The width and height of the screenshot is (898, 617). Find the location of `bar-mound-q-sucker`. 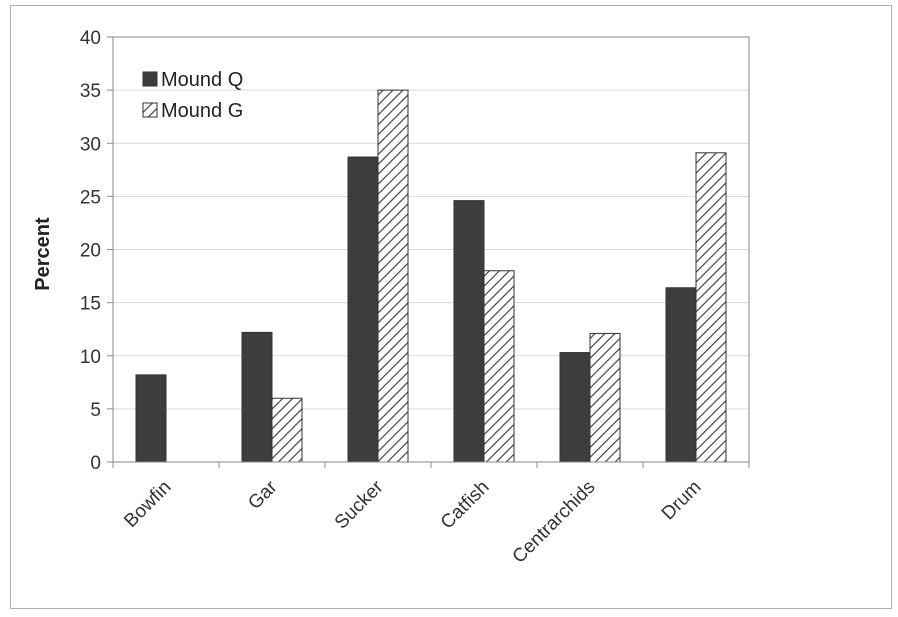

bar-mound-q-sucker is located at coordinates (363, 309).